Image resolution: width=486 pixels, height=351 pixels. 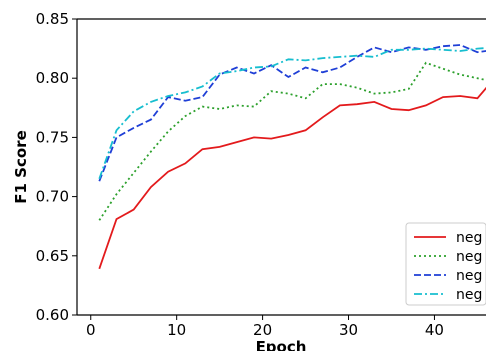 What do you see at coordinates (52, 256) in the screenshot?
I see `y-tick-label: 0.65` at bounding box center [52, 256].